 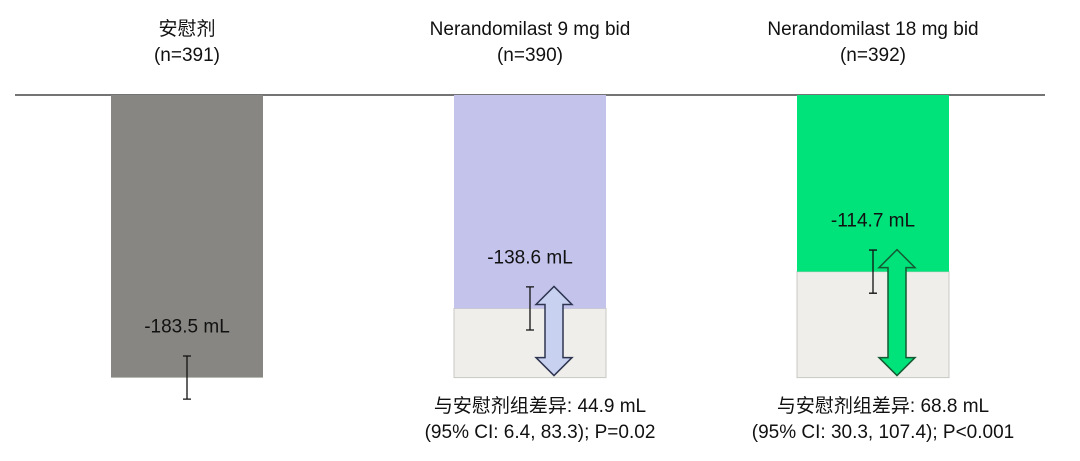 What do you see at coordinates (186, 29) in the screenshot?
I see `category-label: 安慰剂` at bounding box center [186, 29].